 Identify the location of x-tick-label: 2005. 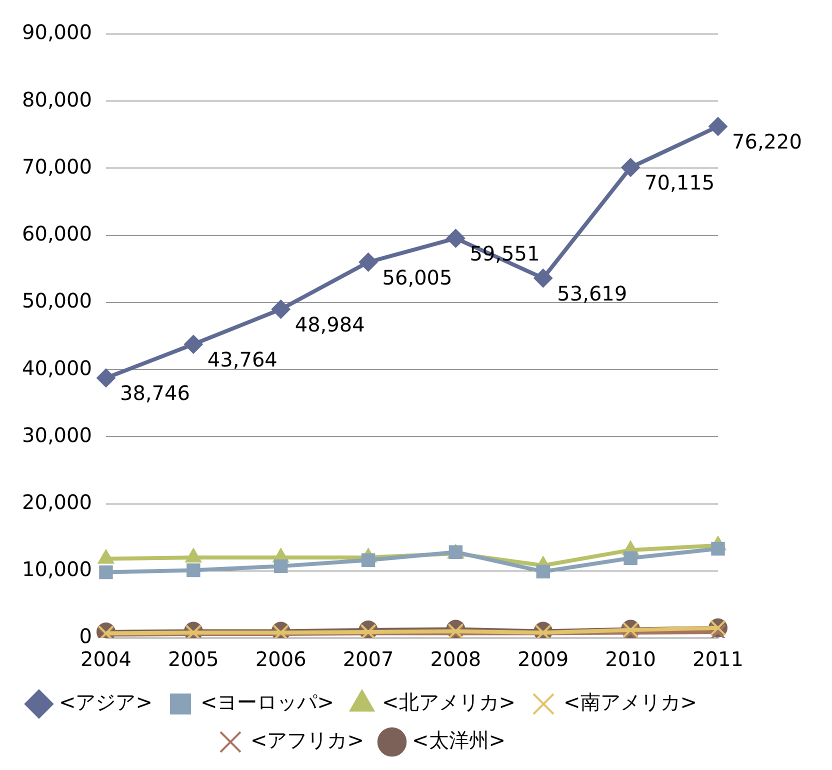
(193, 659).